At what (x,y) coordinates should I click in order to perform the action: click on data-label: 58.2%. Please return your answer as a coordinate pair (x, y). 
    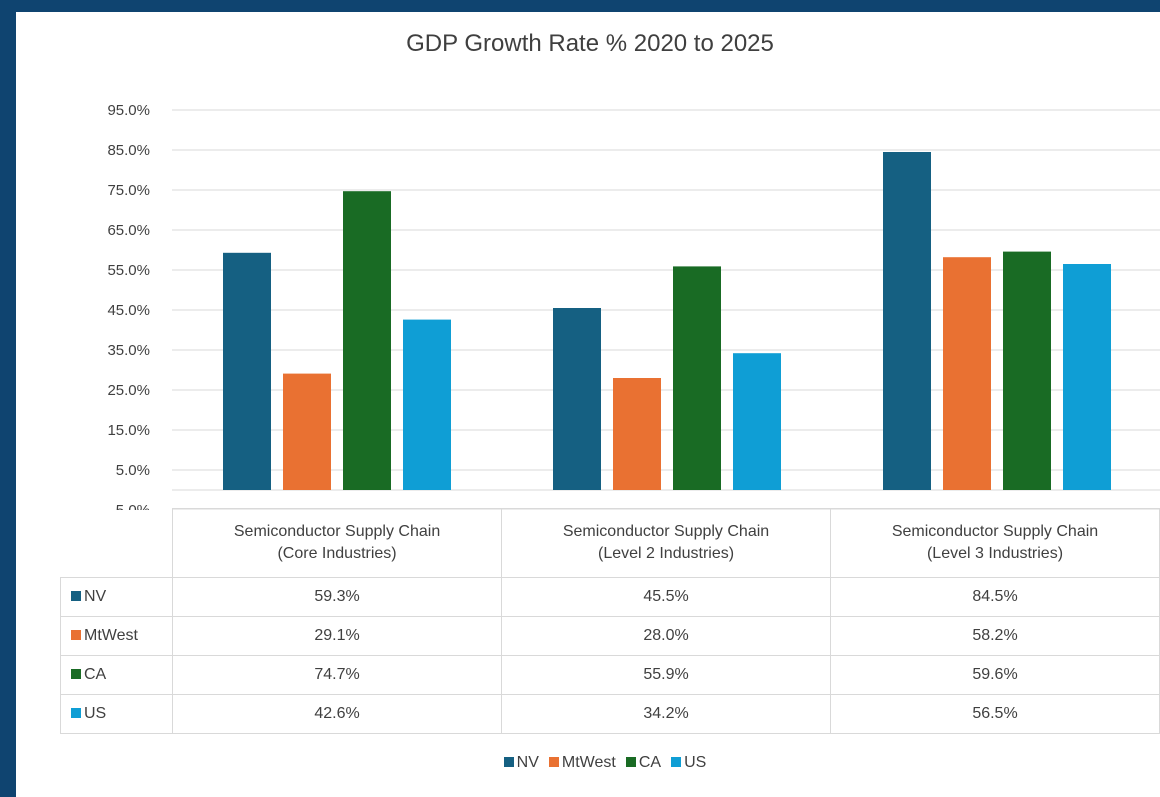
    Looking at the image, I should click on (995, 636).